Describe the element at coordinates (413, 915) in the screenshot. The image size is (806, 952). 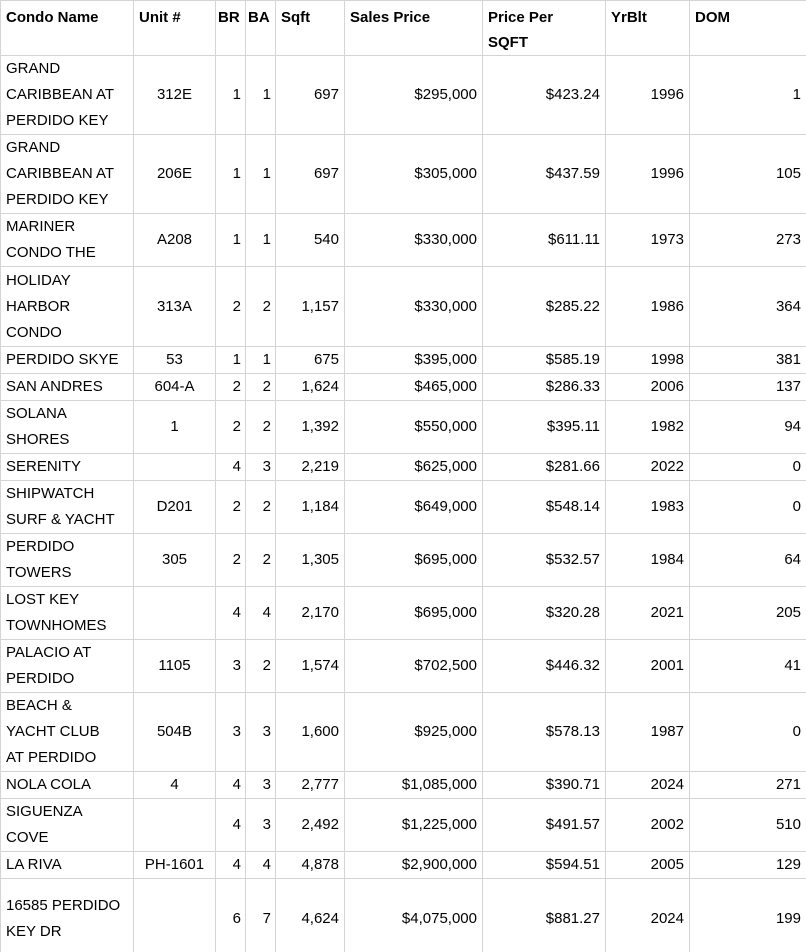
I see `cell-sales-price: $4,075,000` at that location.